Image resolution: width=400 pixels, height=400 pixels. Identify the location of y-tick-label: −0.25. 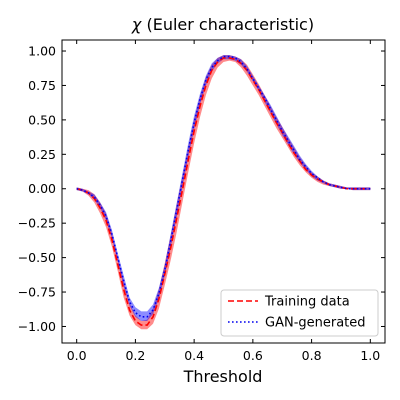
(37, 223).